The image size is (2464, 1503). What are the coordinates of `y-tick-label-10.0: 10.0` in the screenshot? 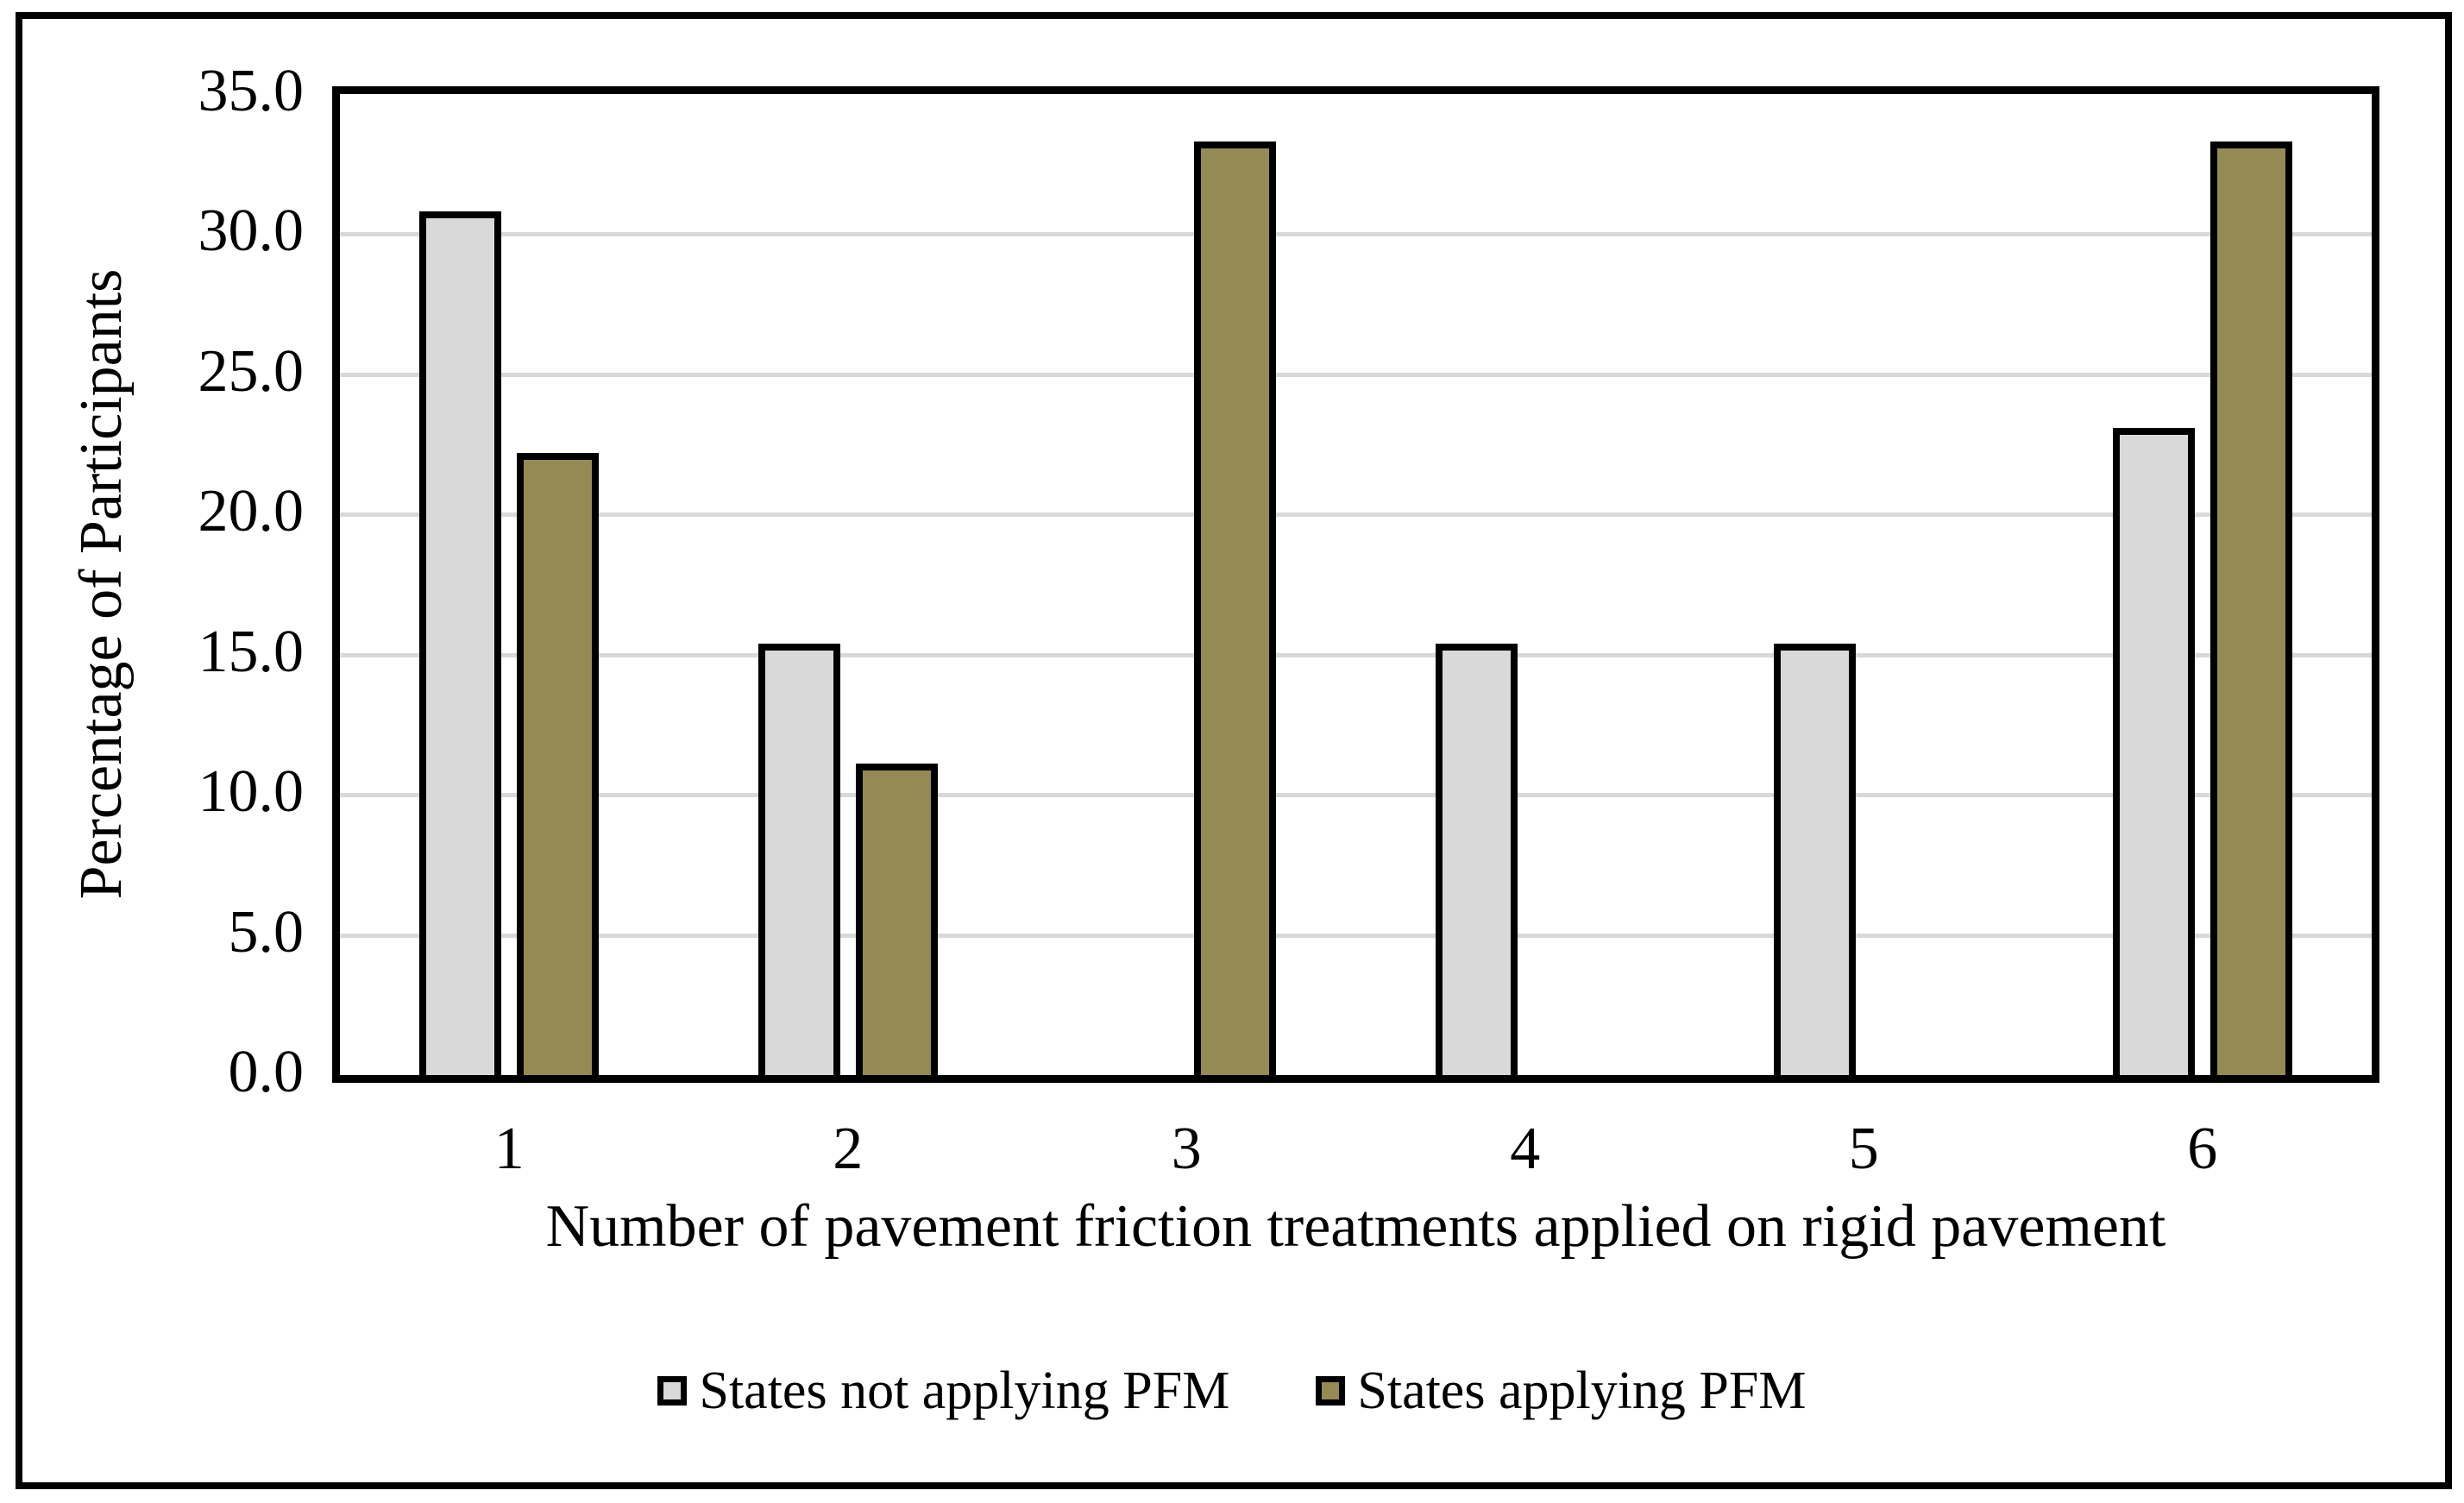 It's located at (252, 791).